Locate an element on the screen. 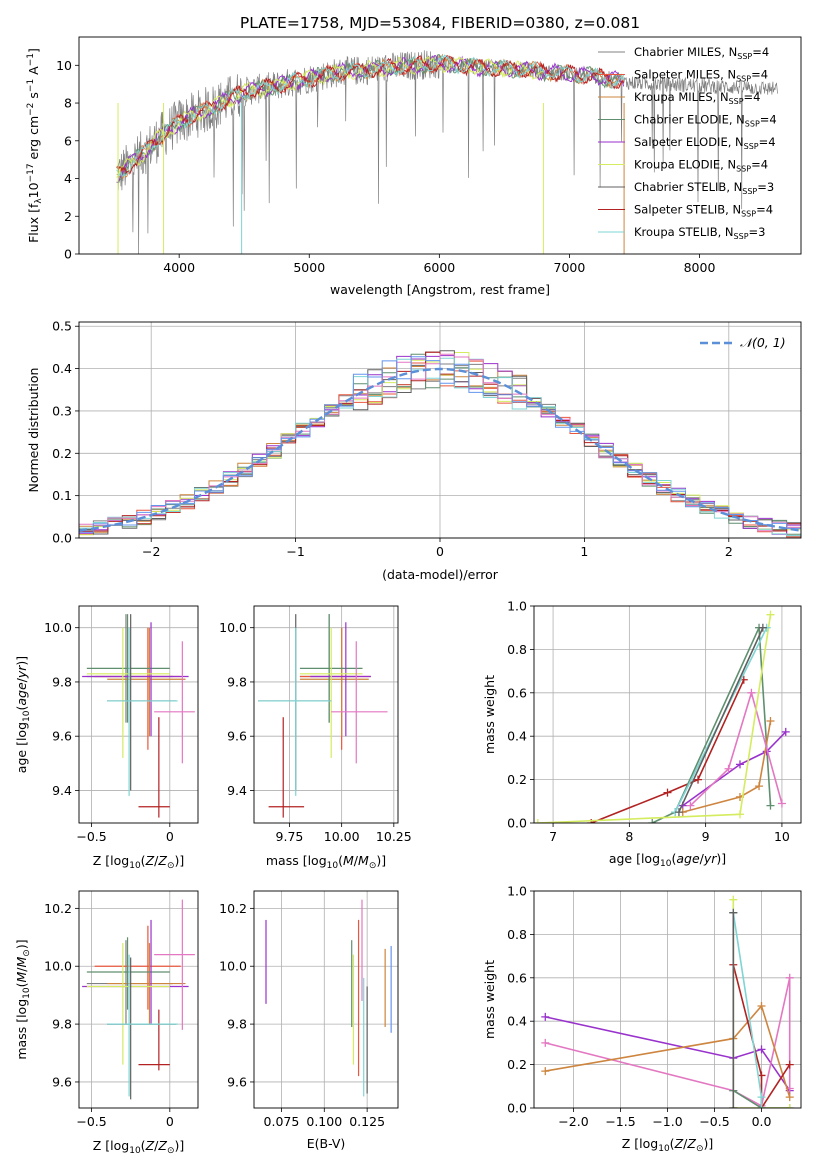 The width and height of the screenshot is (819, 1170). y-tick-label: 0.5 is located at coordinates (62, 326).